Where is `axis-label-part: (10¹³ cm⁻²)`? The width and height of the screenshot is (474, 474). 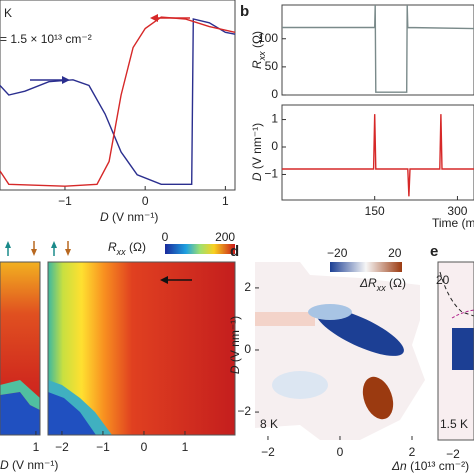
axis-label-part: (10¹³ cm⁻²) is located at coordinates (438, 466).